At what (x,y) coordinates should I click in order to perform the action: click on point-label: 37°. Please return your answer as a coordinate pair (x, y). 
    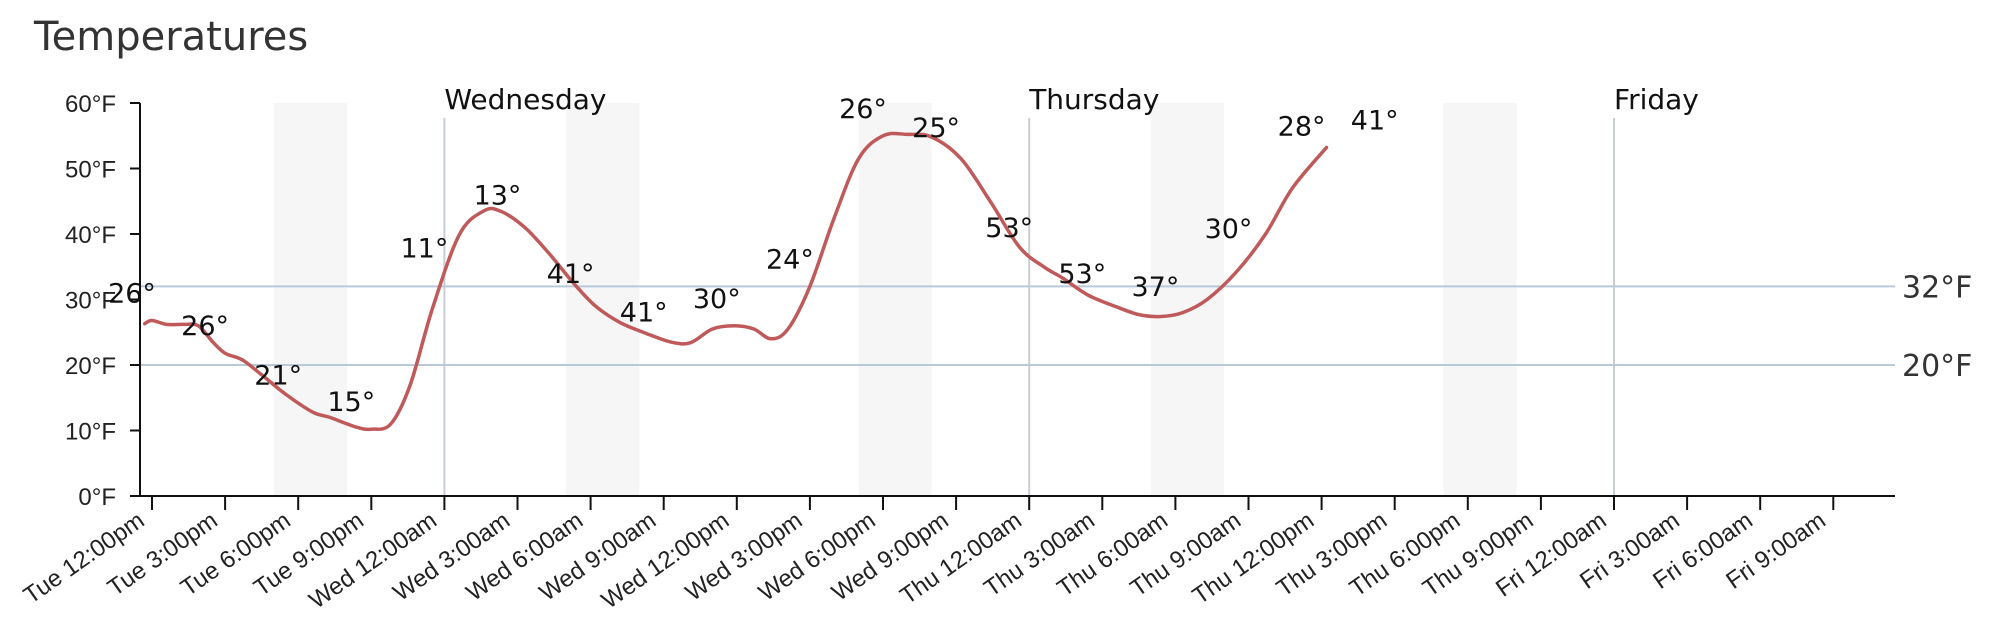
    Looking at the image, I should click on (1155, 287).